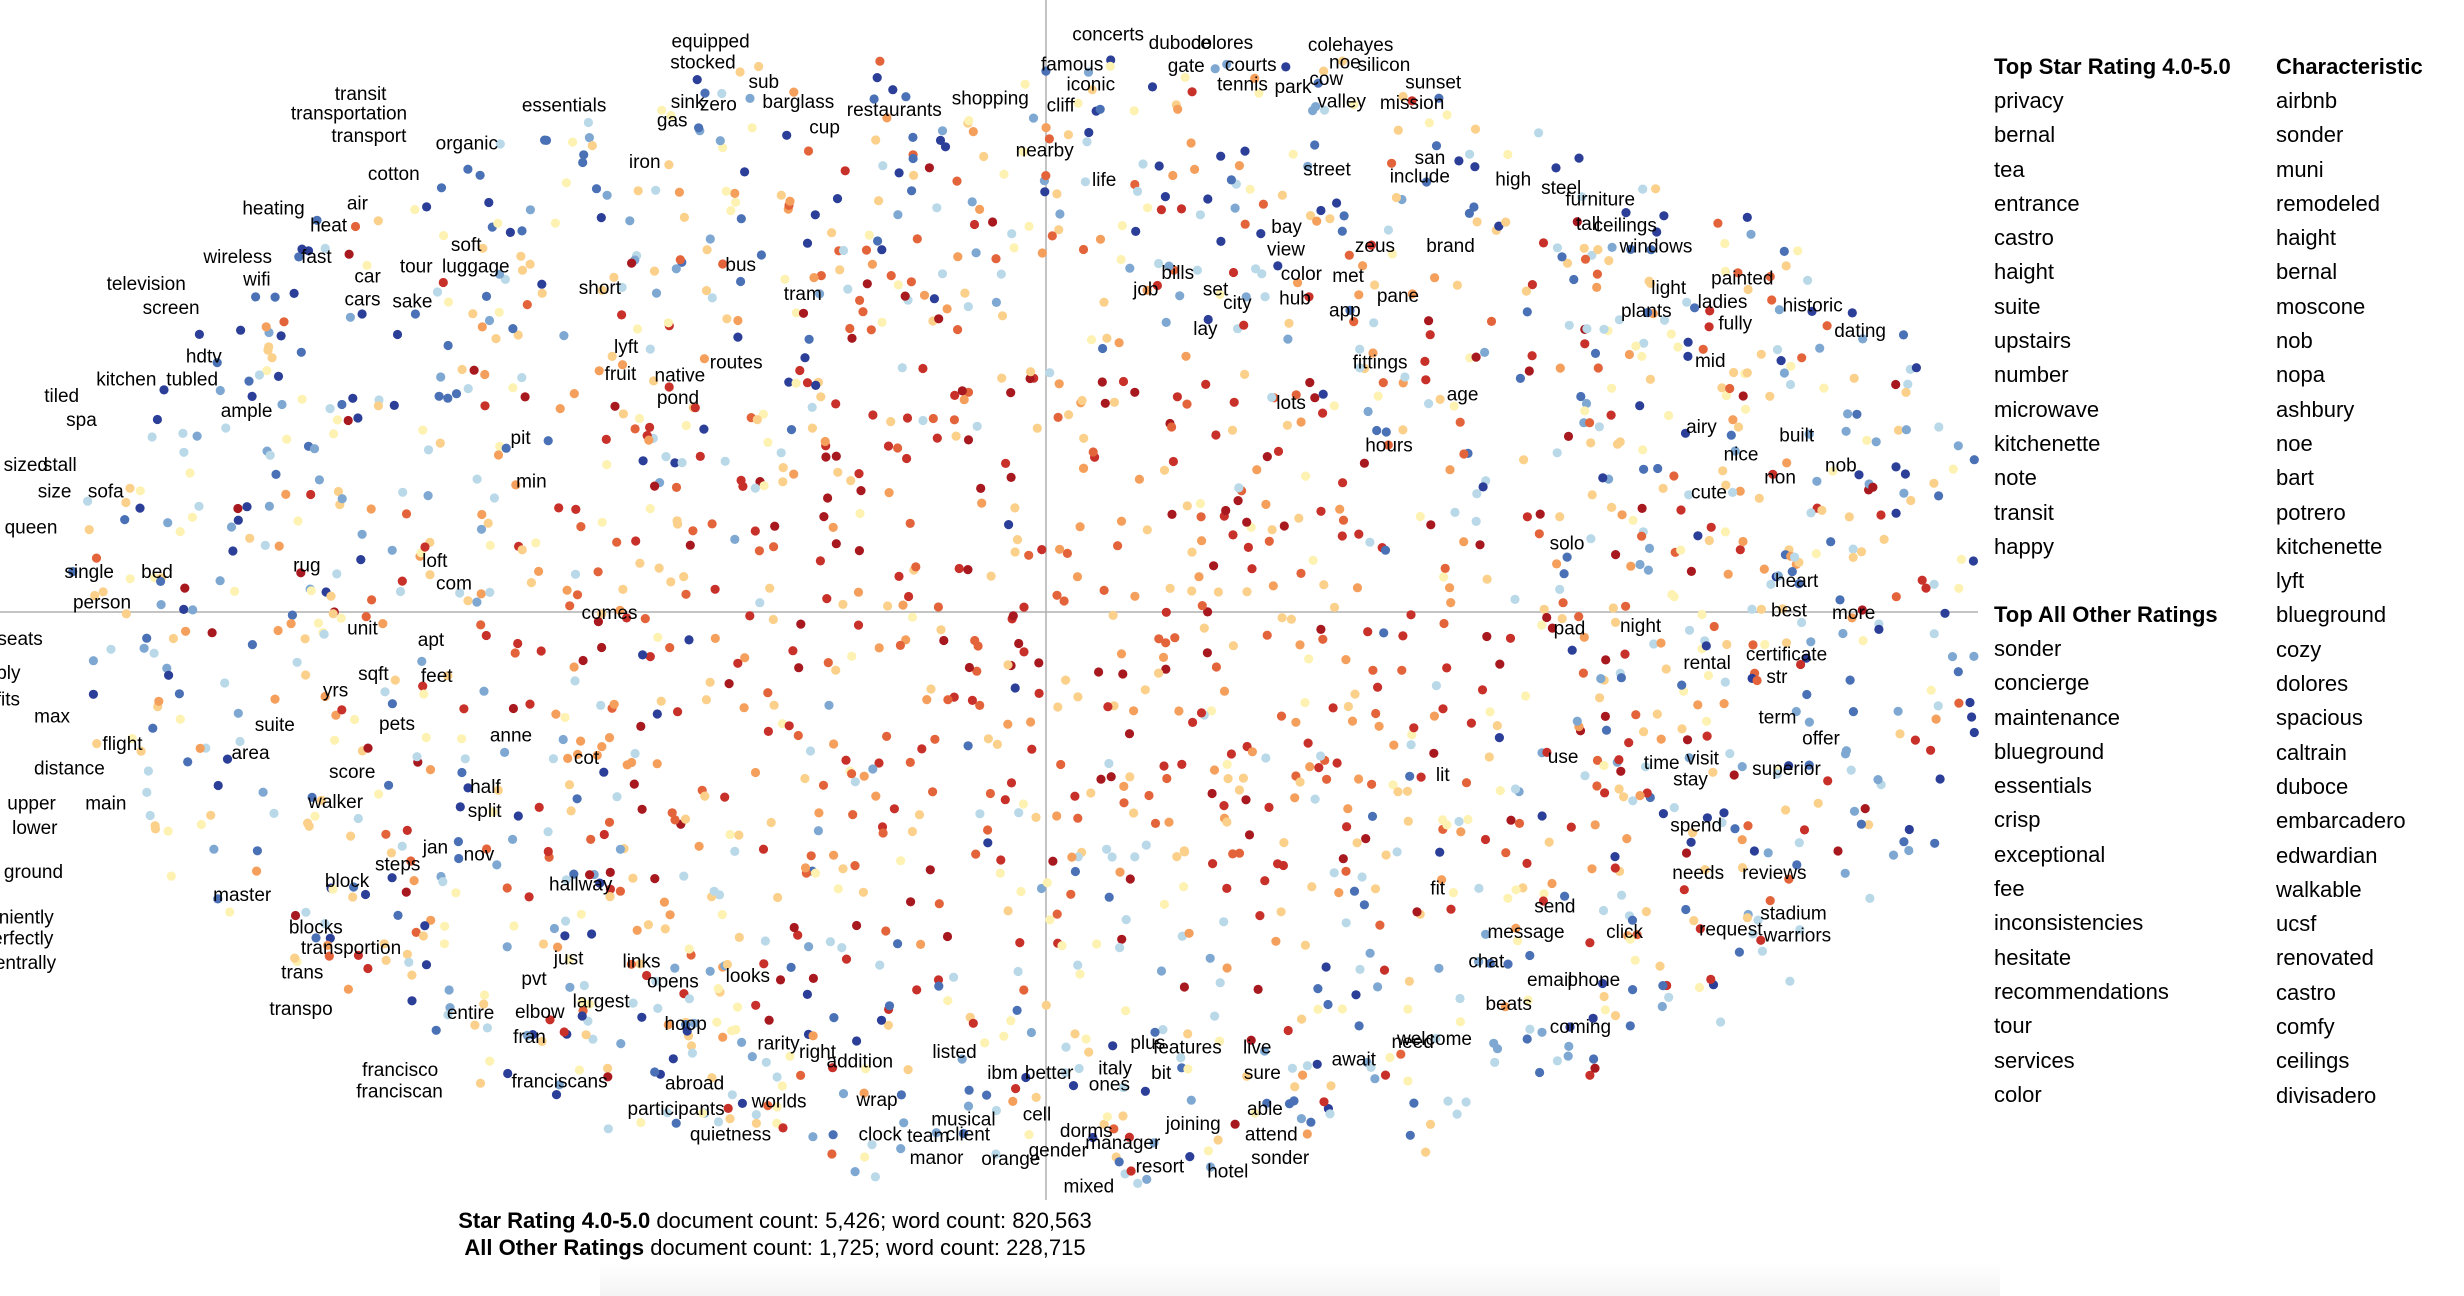 The image size is (2464, 1296). What do you see at coordinates (1513, 179) in the screenshot?
I see `term-label: high` at bounding box center [1513, 179].